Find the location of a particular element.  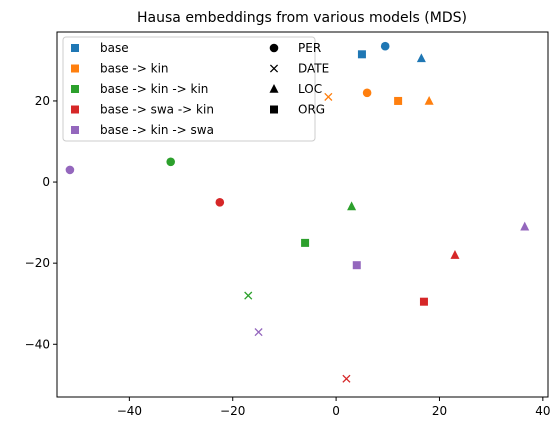

legend-box is located at coordinates (189, 89).